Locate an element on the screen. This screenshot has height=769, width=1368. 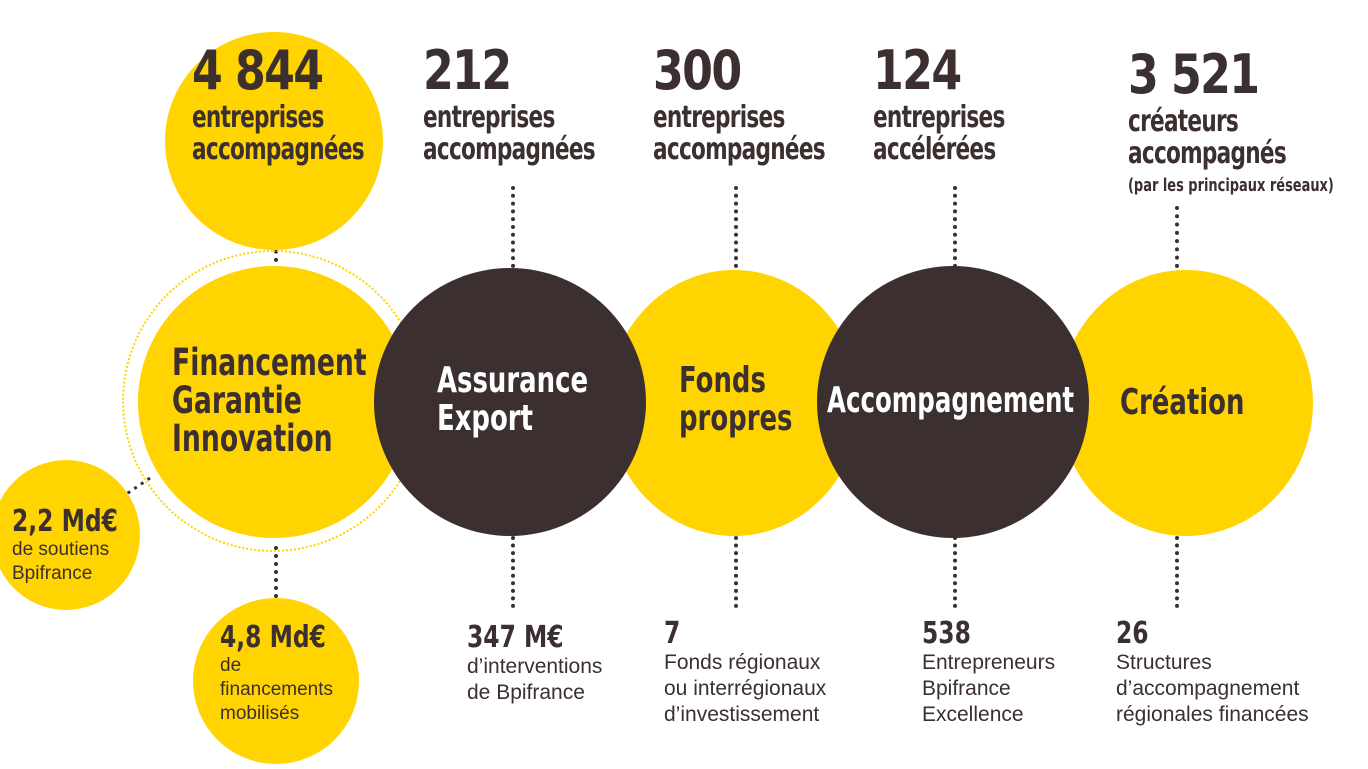
center-label-creation-line1: Création is located at coordinates (1182, 402).